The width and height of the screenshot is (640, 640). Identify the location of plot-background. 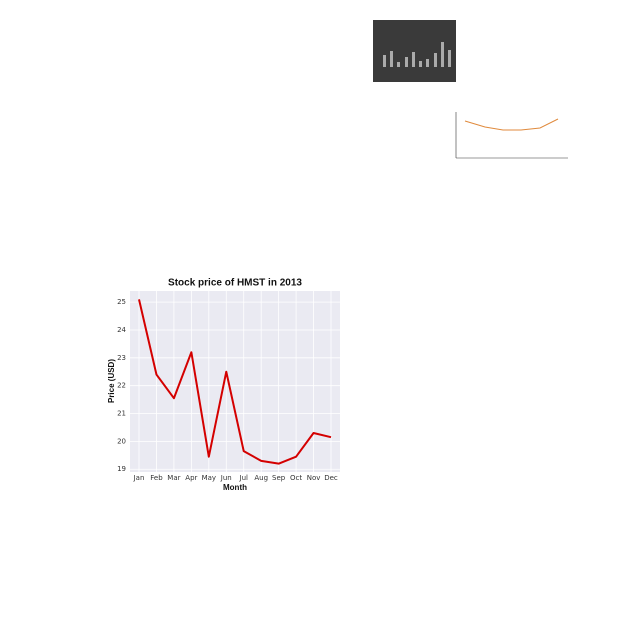
(235, 381).